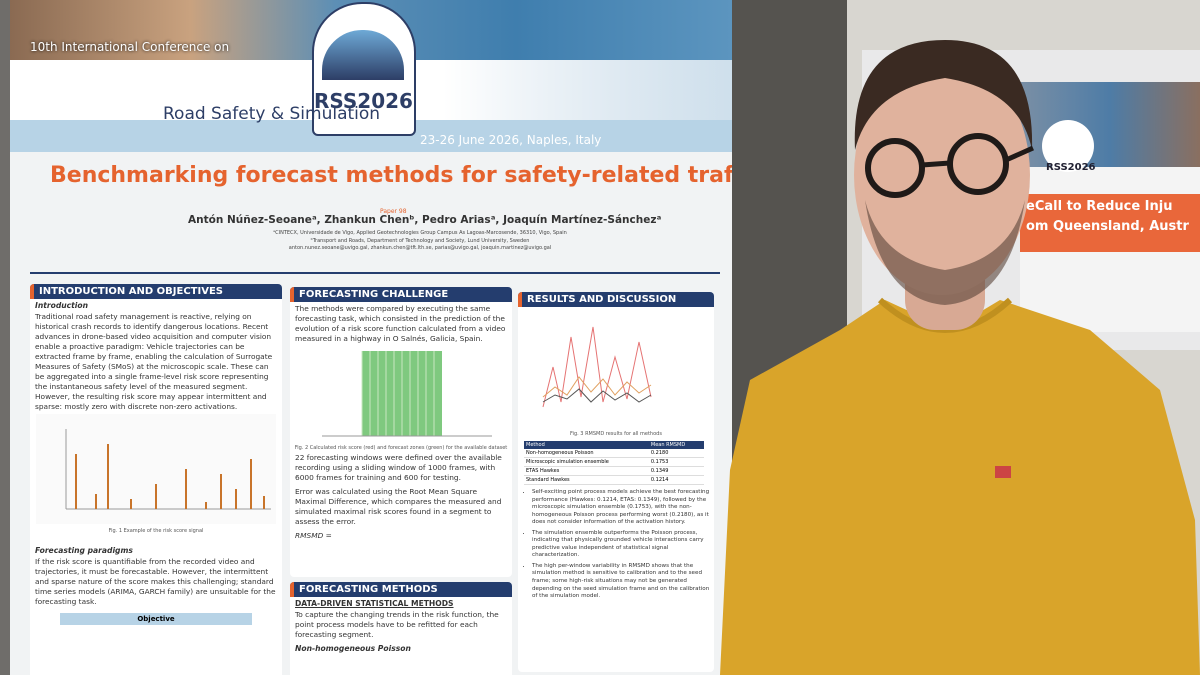 The height and width of the screenshot is (675, 1200). What do you see at coordinates (978, 156) in the screenshot?
I see `glasses-bridge` at bounding box center [978, 156].